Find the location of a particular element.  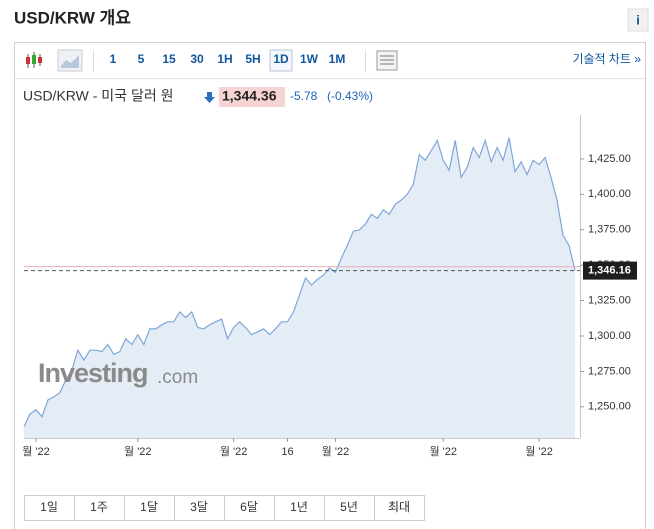

interval-button: 1H is located at coordinates (224, 59).